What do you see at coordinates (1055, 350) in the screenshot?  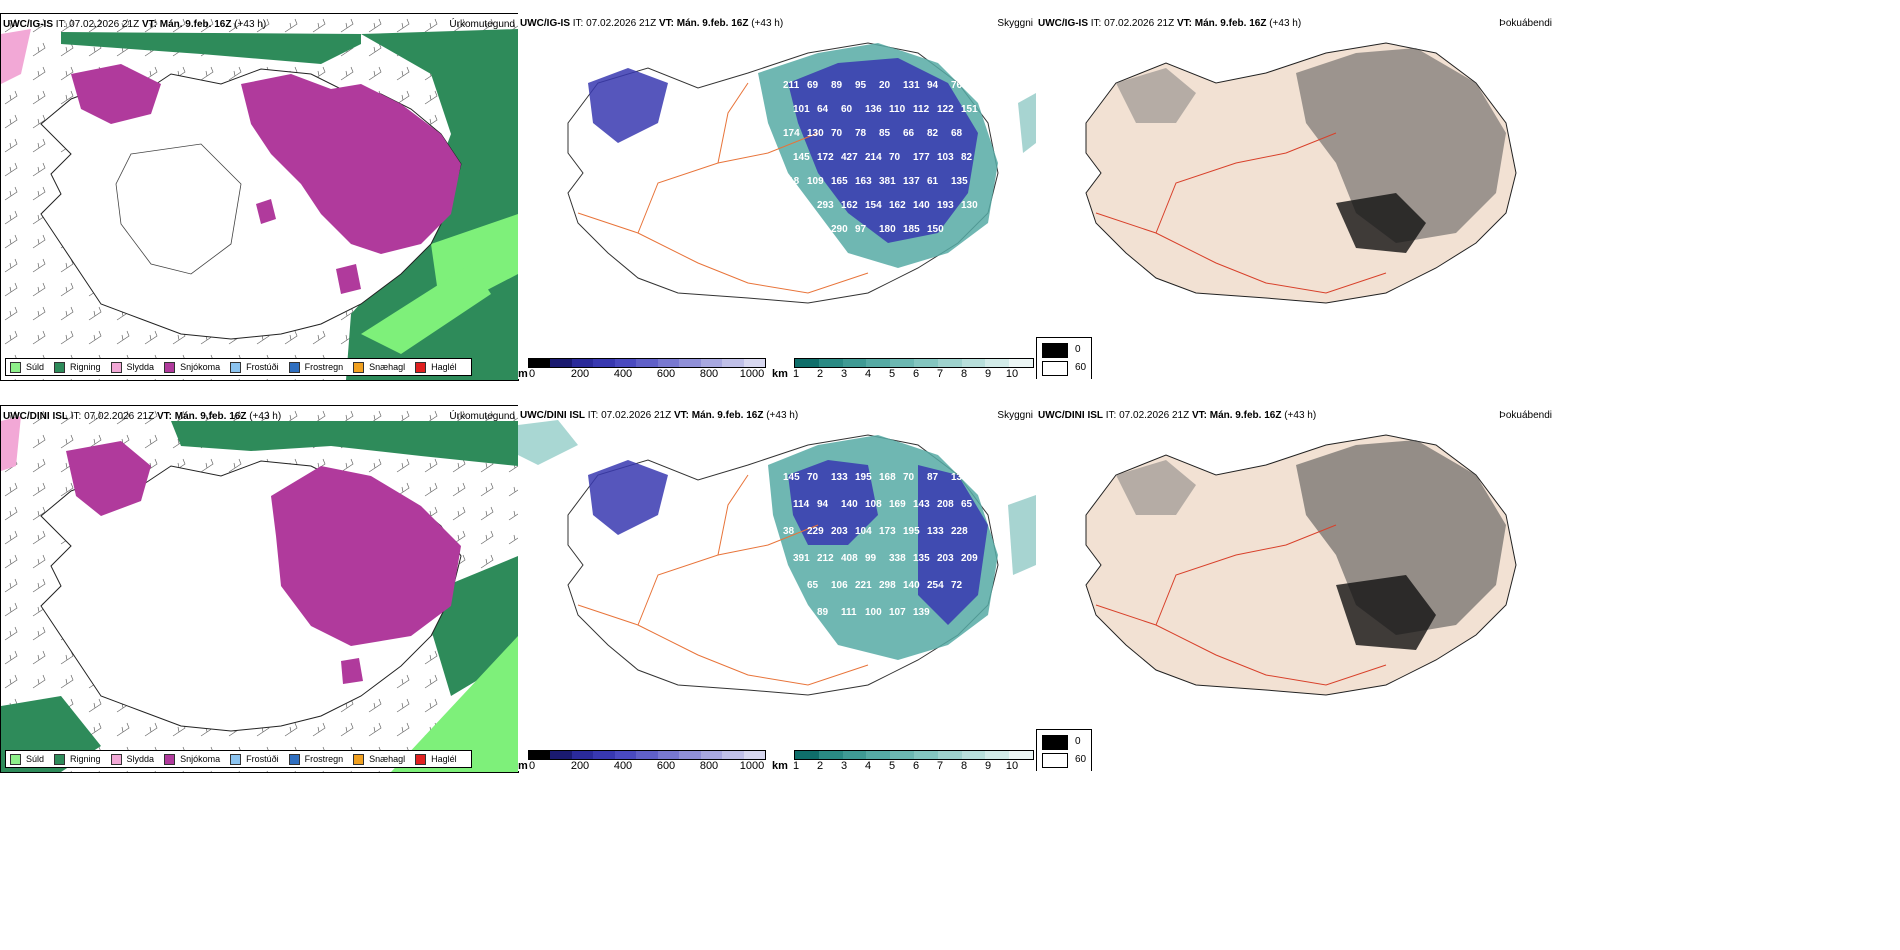 I see `fog-key-swatch-high` at bounding box center [1055, 350].